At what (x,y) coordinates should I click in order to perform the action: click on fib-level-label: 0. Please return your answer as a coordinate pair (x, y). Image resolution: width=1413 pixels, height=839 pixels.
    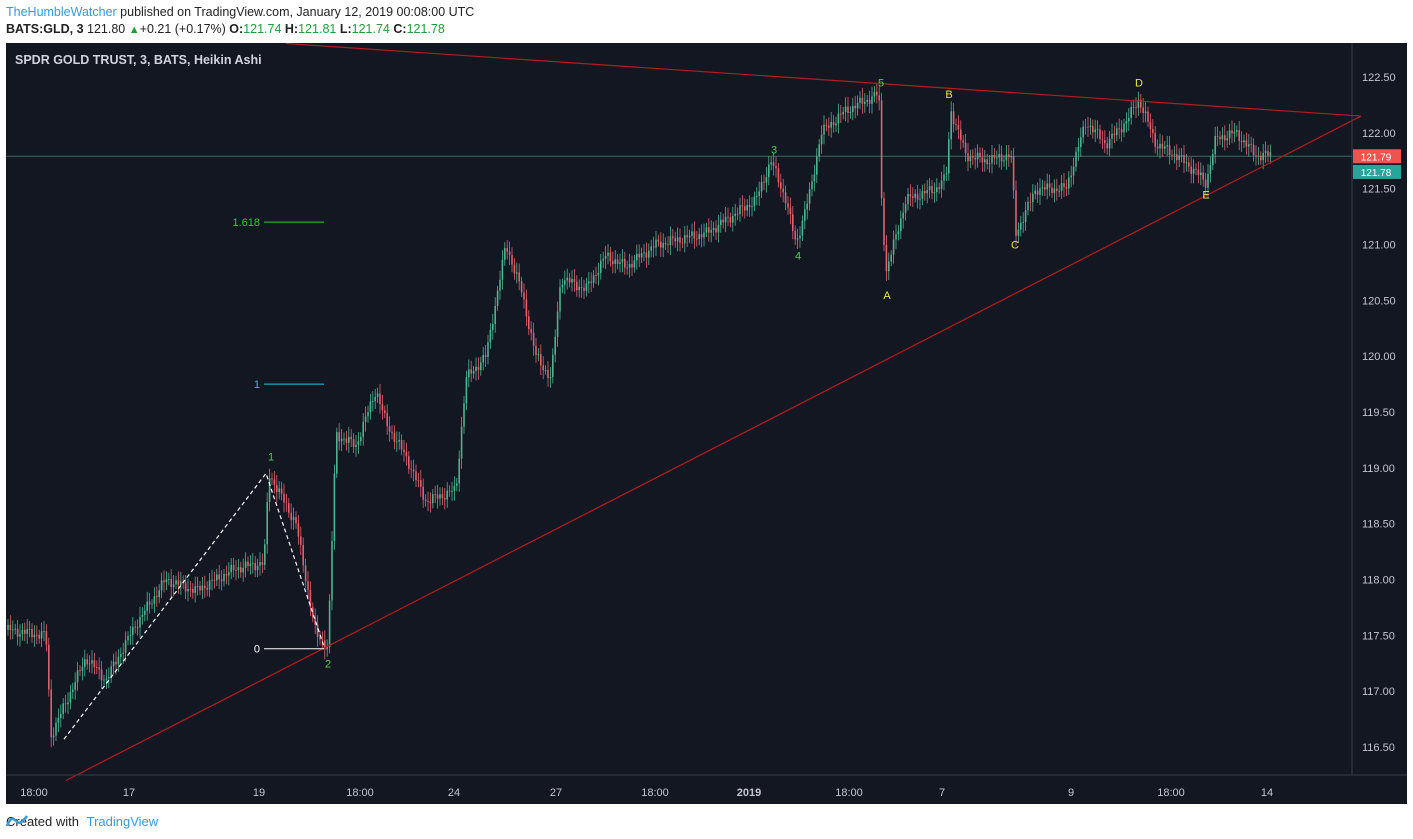
    Looking at the image, I should click on (257, 650).